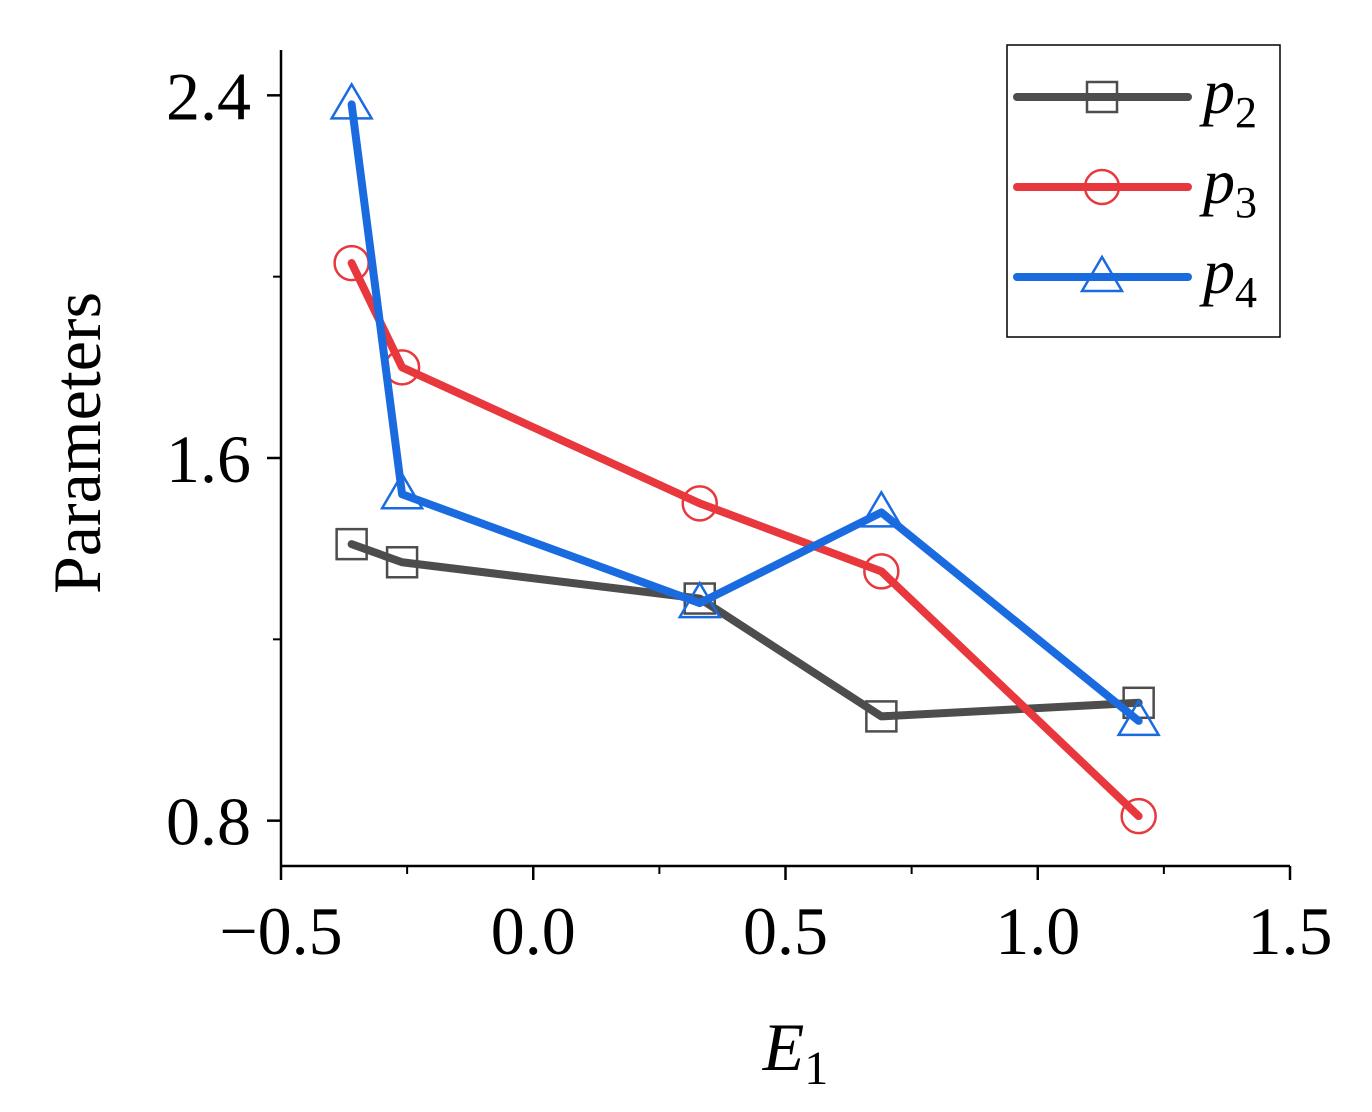 This screenshot has width=1372, height=1112. I want to click on x-axis-title: E1, so click(795, 1052).